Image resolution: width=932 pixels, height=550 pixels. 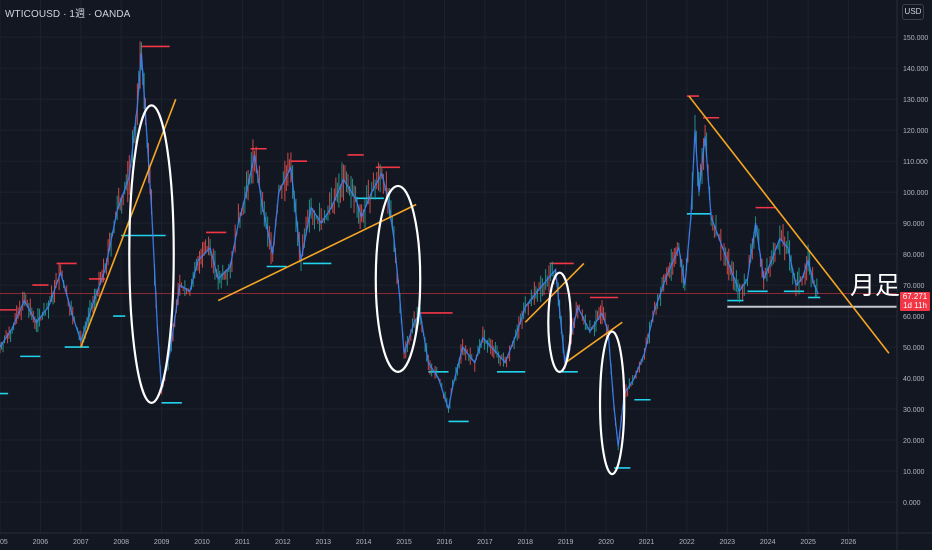 What do you see at coordinates (915, 193) in the screenshot?
I see `y-tick-label: 100.000` at bounding box center [915, 193].